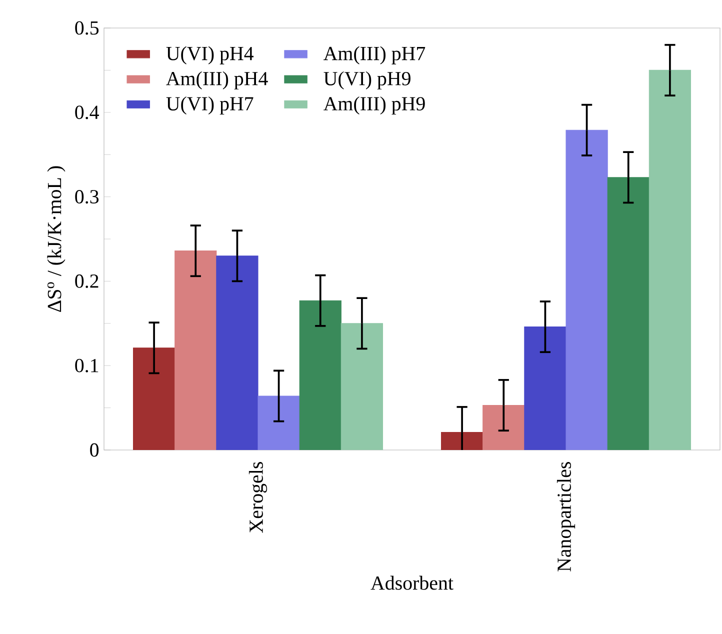 The width and height of the screenshot is (722, 634). I want to click on legend-label: U(VI) pH9, so click(367, 80).